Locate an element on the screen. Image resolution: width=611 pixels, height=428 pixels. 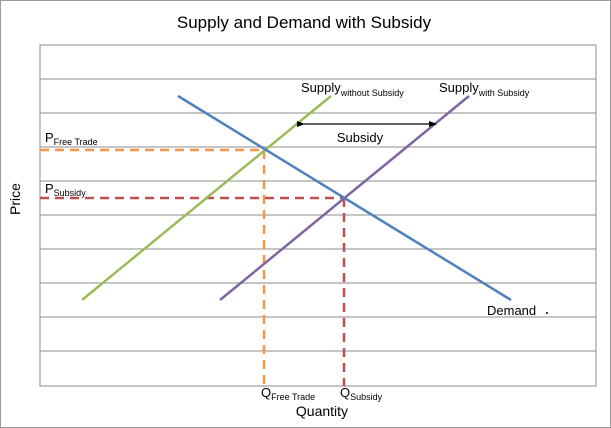
y-axis-title: Price is located at coordinates (15, 199).